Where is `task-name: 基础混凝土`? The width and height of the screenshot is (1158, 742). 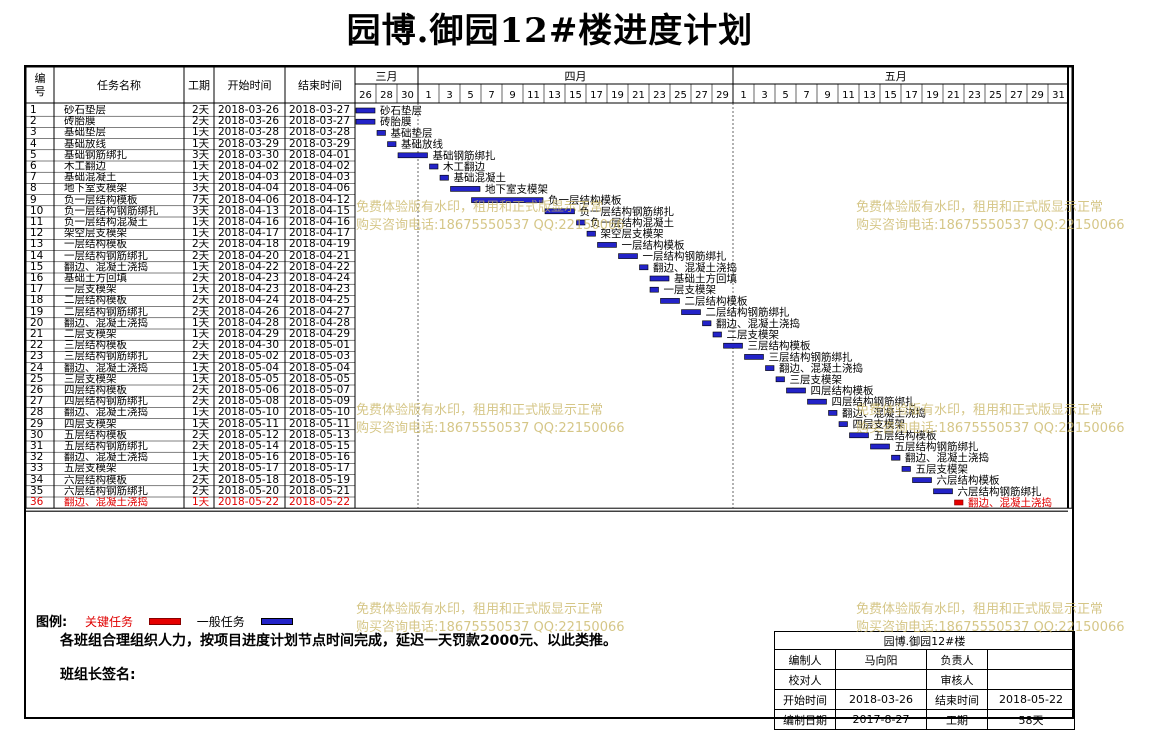
task-name: 基础混凝土 is located at coordinates (90, 178).